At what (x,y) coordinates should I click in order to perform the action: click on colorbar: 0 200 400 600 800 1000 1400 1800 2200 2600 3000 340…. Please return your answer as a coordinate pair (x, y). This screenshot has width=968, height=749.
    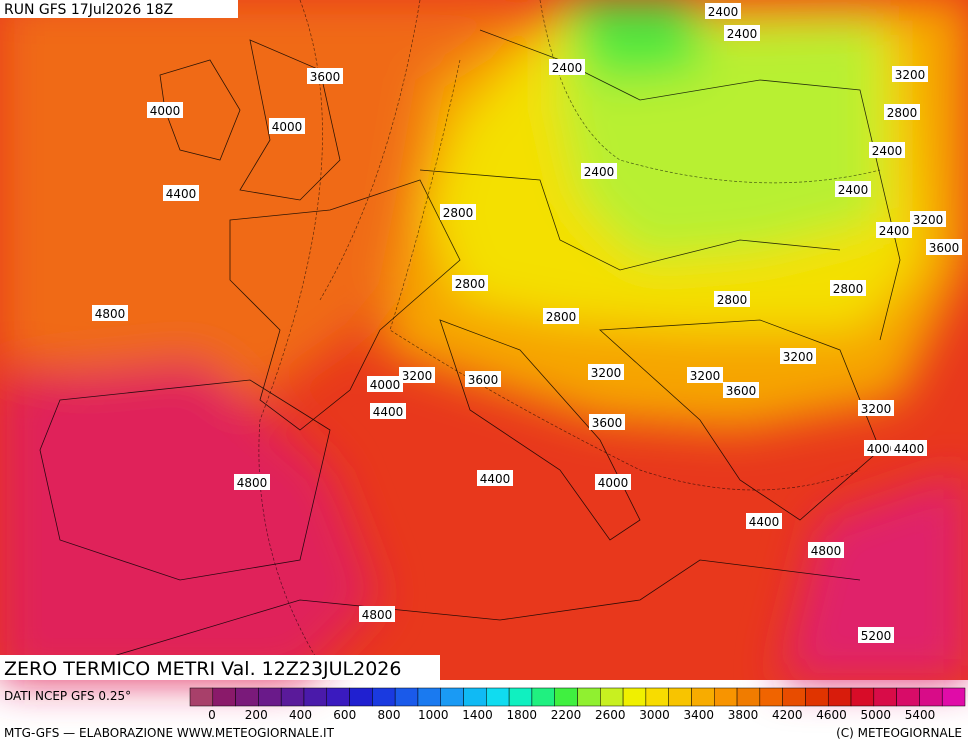
    Looking at the image, I should click on (577, 704).